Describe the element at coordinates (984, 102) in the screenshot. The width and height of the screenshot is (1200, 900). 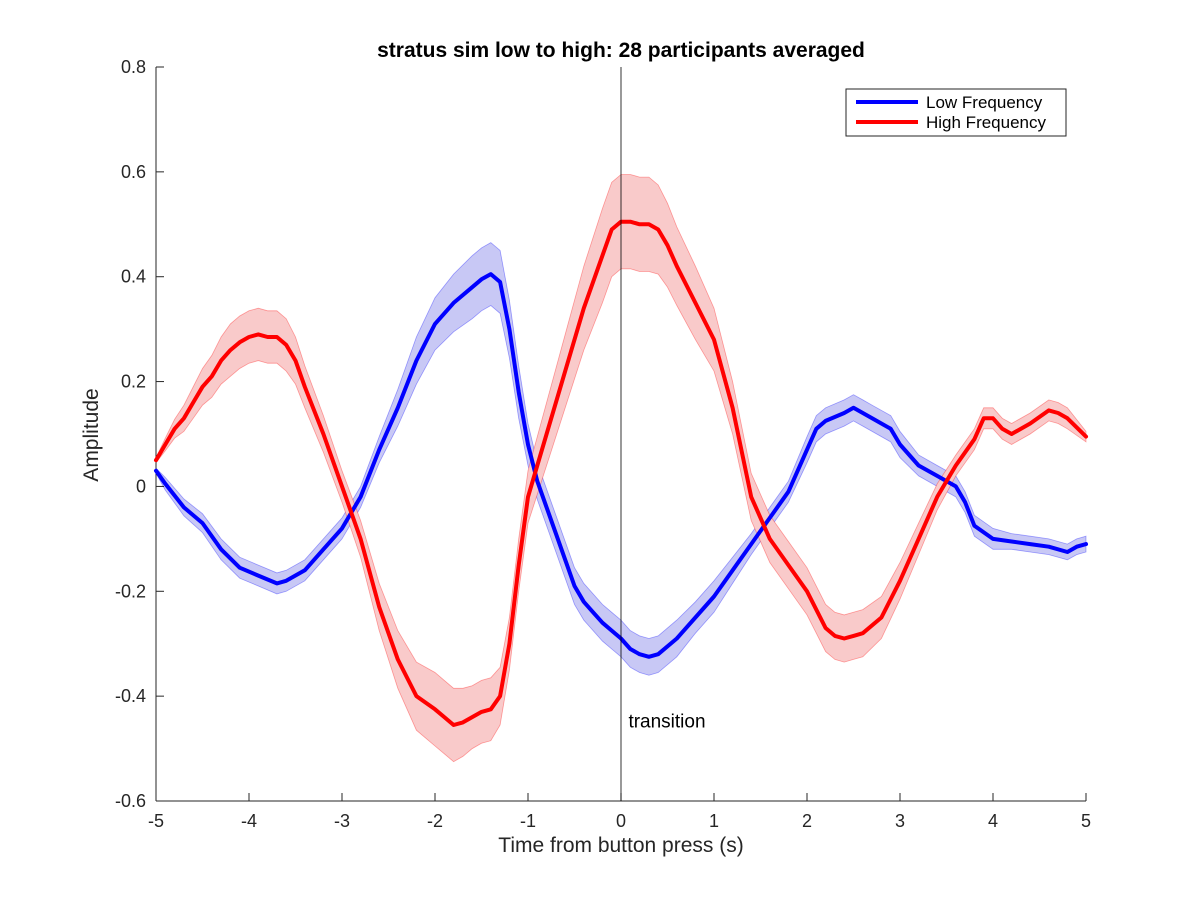
I see `legend-label-low-frequency: Low Frequency` at that location.